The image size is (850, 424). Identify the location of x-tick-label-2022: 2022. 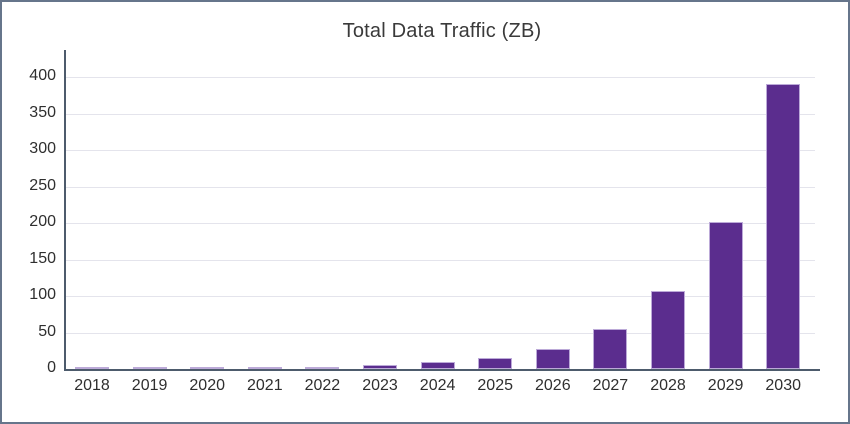
(322, 385).